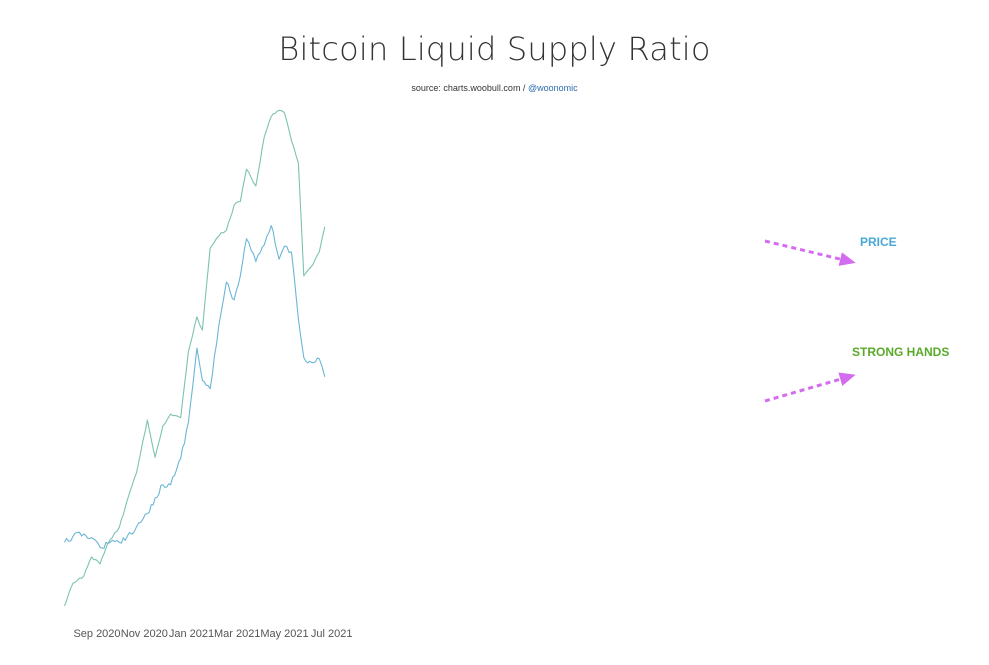 This screenshot has height=665, width=989. I want to click on price-series, so click(195, 387).